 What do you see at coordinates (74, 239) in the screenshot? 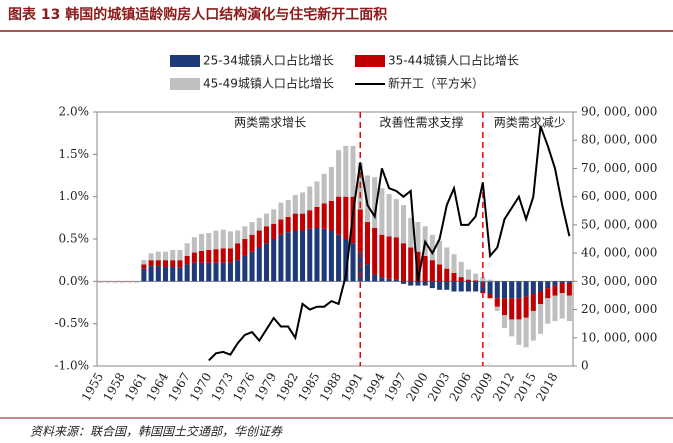
I see `y-tick-label: 0.5%` at bounding box center [74, 239].